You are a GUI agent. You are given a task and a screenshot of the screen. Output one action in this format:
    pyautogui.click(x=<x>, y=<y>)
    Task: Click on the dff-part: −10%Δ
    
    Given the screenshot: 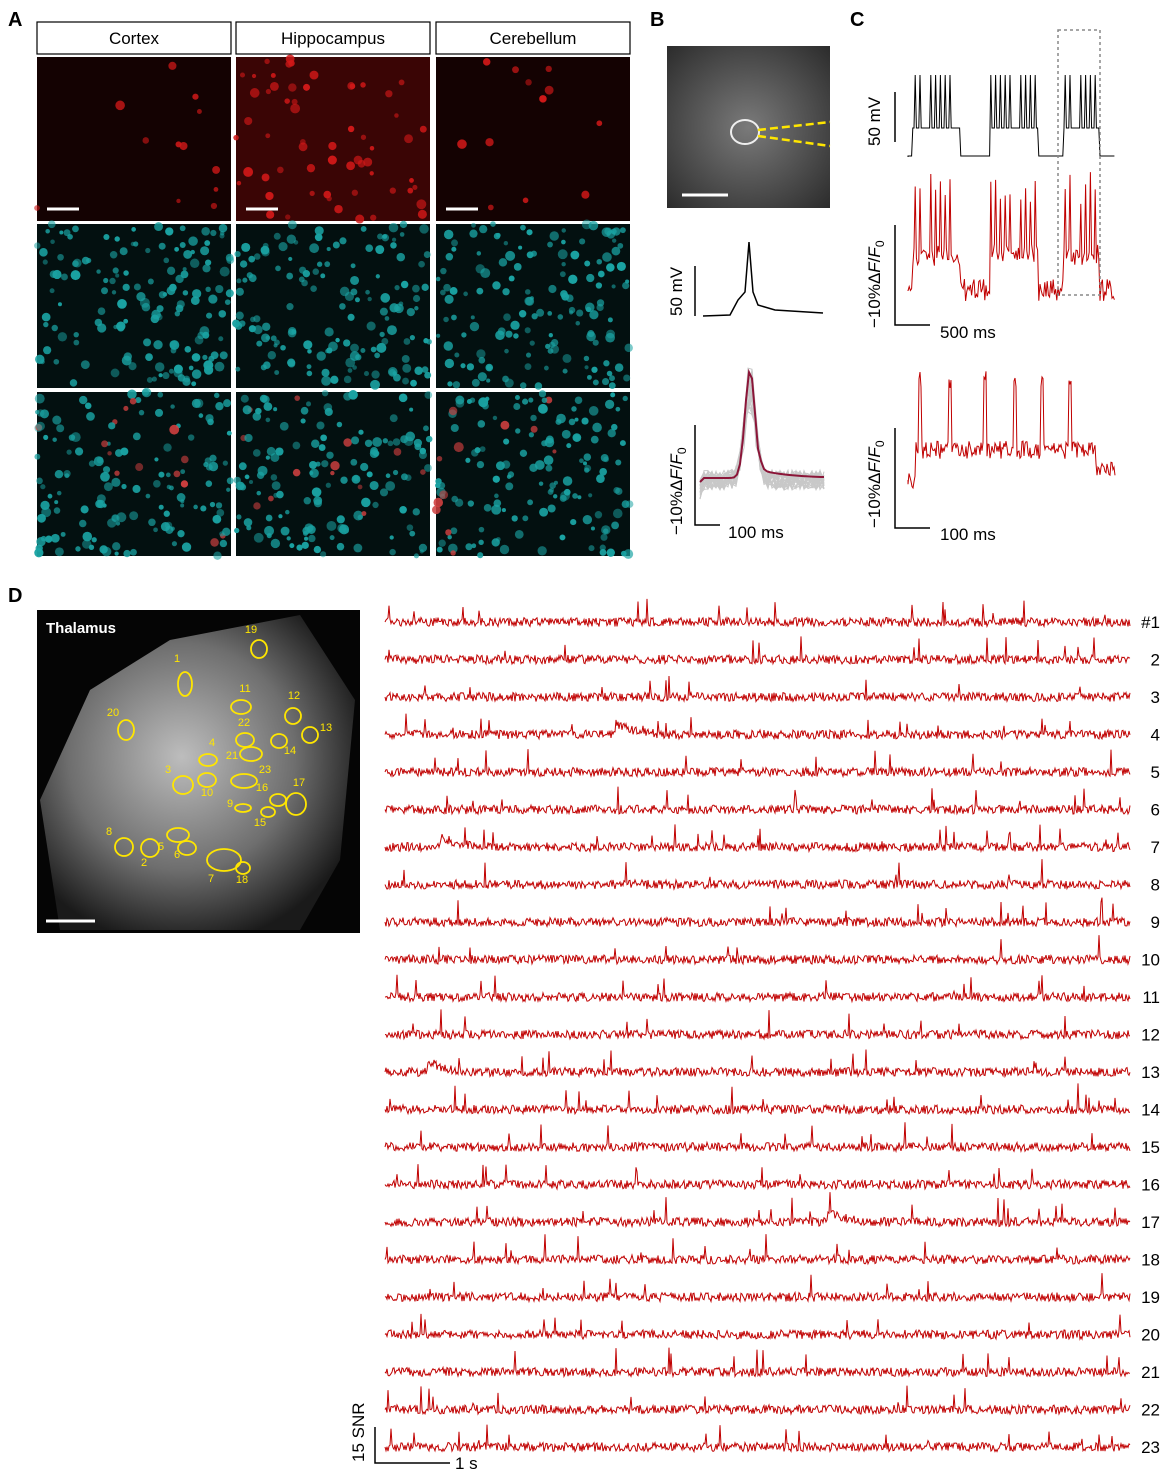 What is the action you would take?
    pyautogui.click(x=676, y=507)
    